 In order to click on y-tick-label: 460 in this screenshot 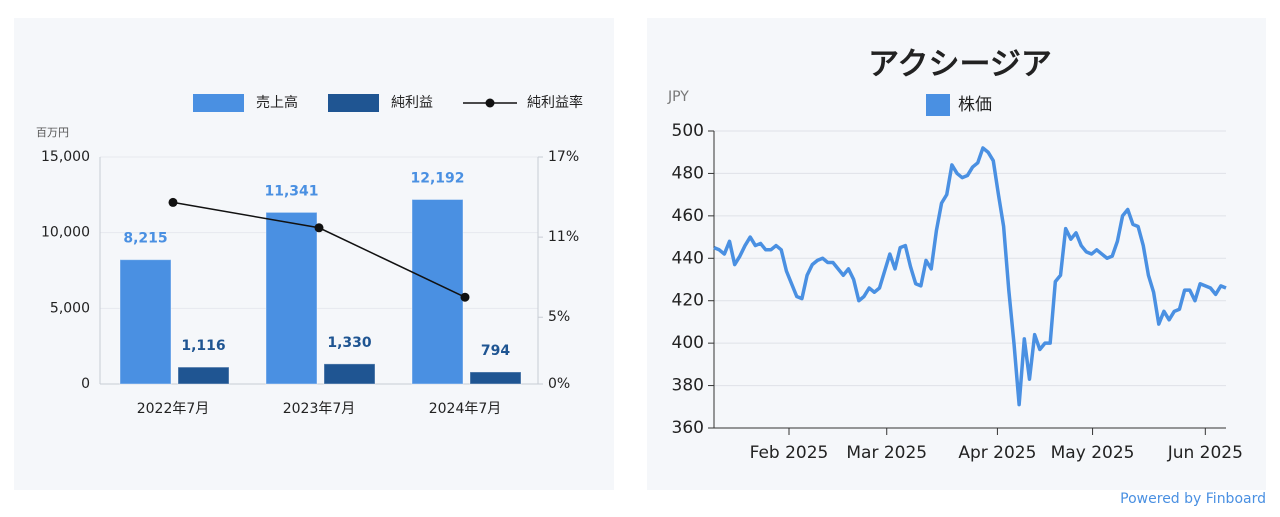, I will do `click(688, 216)`.